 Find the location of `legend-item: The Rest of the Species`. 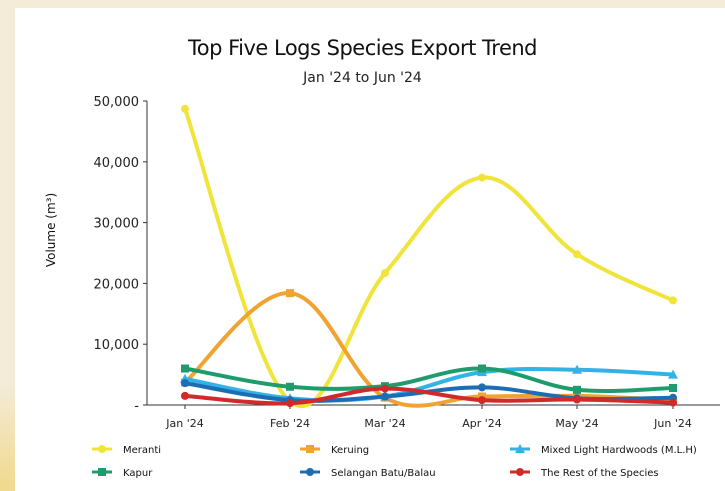

legend-item: The Rest of the Species is located at coordinates (584, 473).